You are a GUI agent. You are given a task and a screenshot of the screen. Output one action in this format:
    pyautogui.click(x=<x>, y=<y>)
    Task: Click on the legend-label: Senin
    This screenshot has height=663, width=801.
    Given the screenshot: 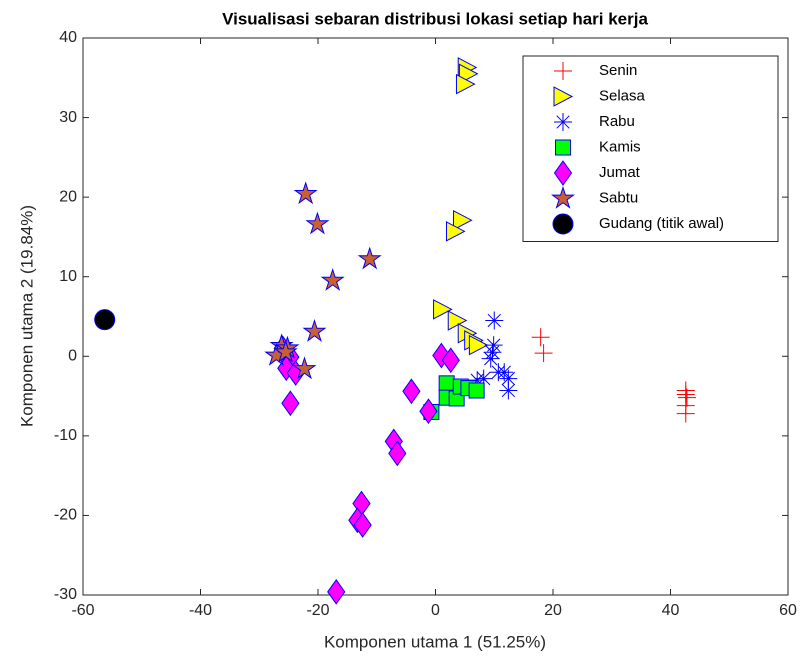 What is the action you would take?
    pyautogui.click(x=618, y=70)
    